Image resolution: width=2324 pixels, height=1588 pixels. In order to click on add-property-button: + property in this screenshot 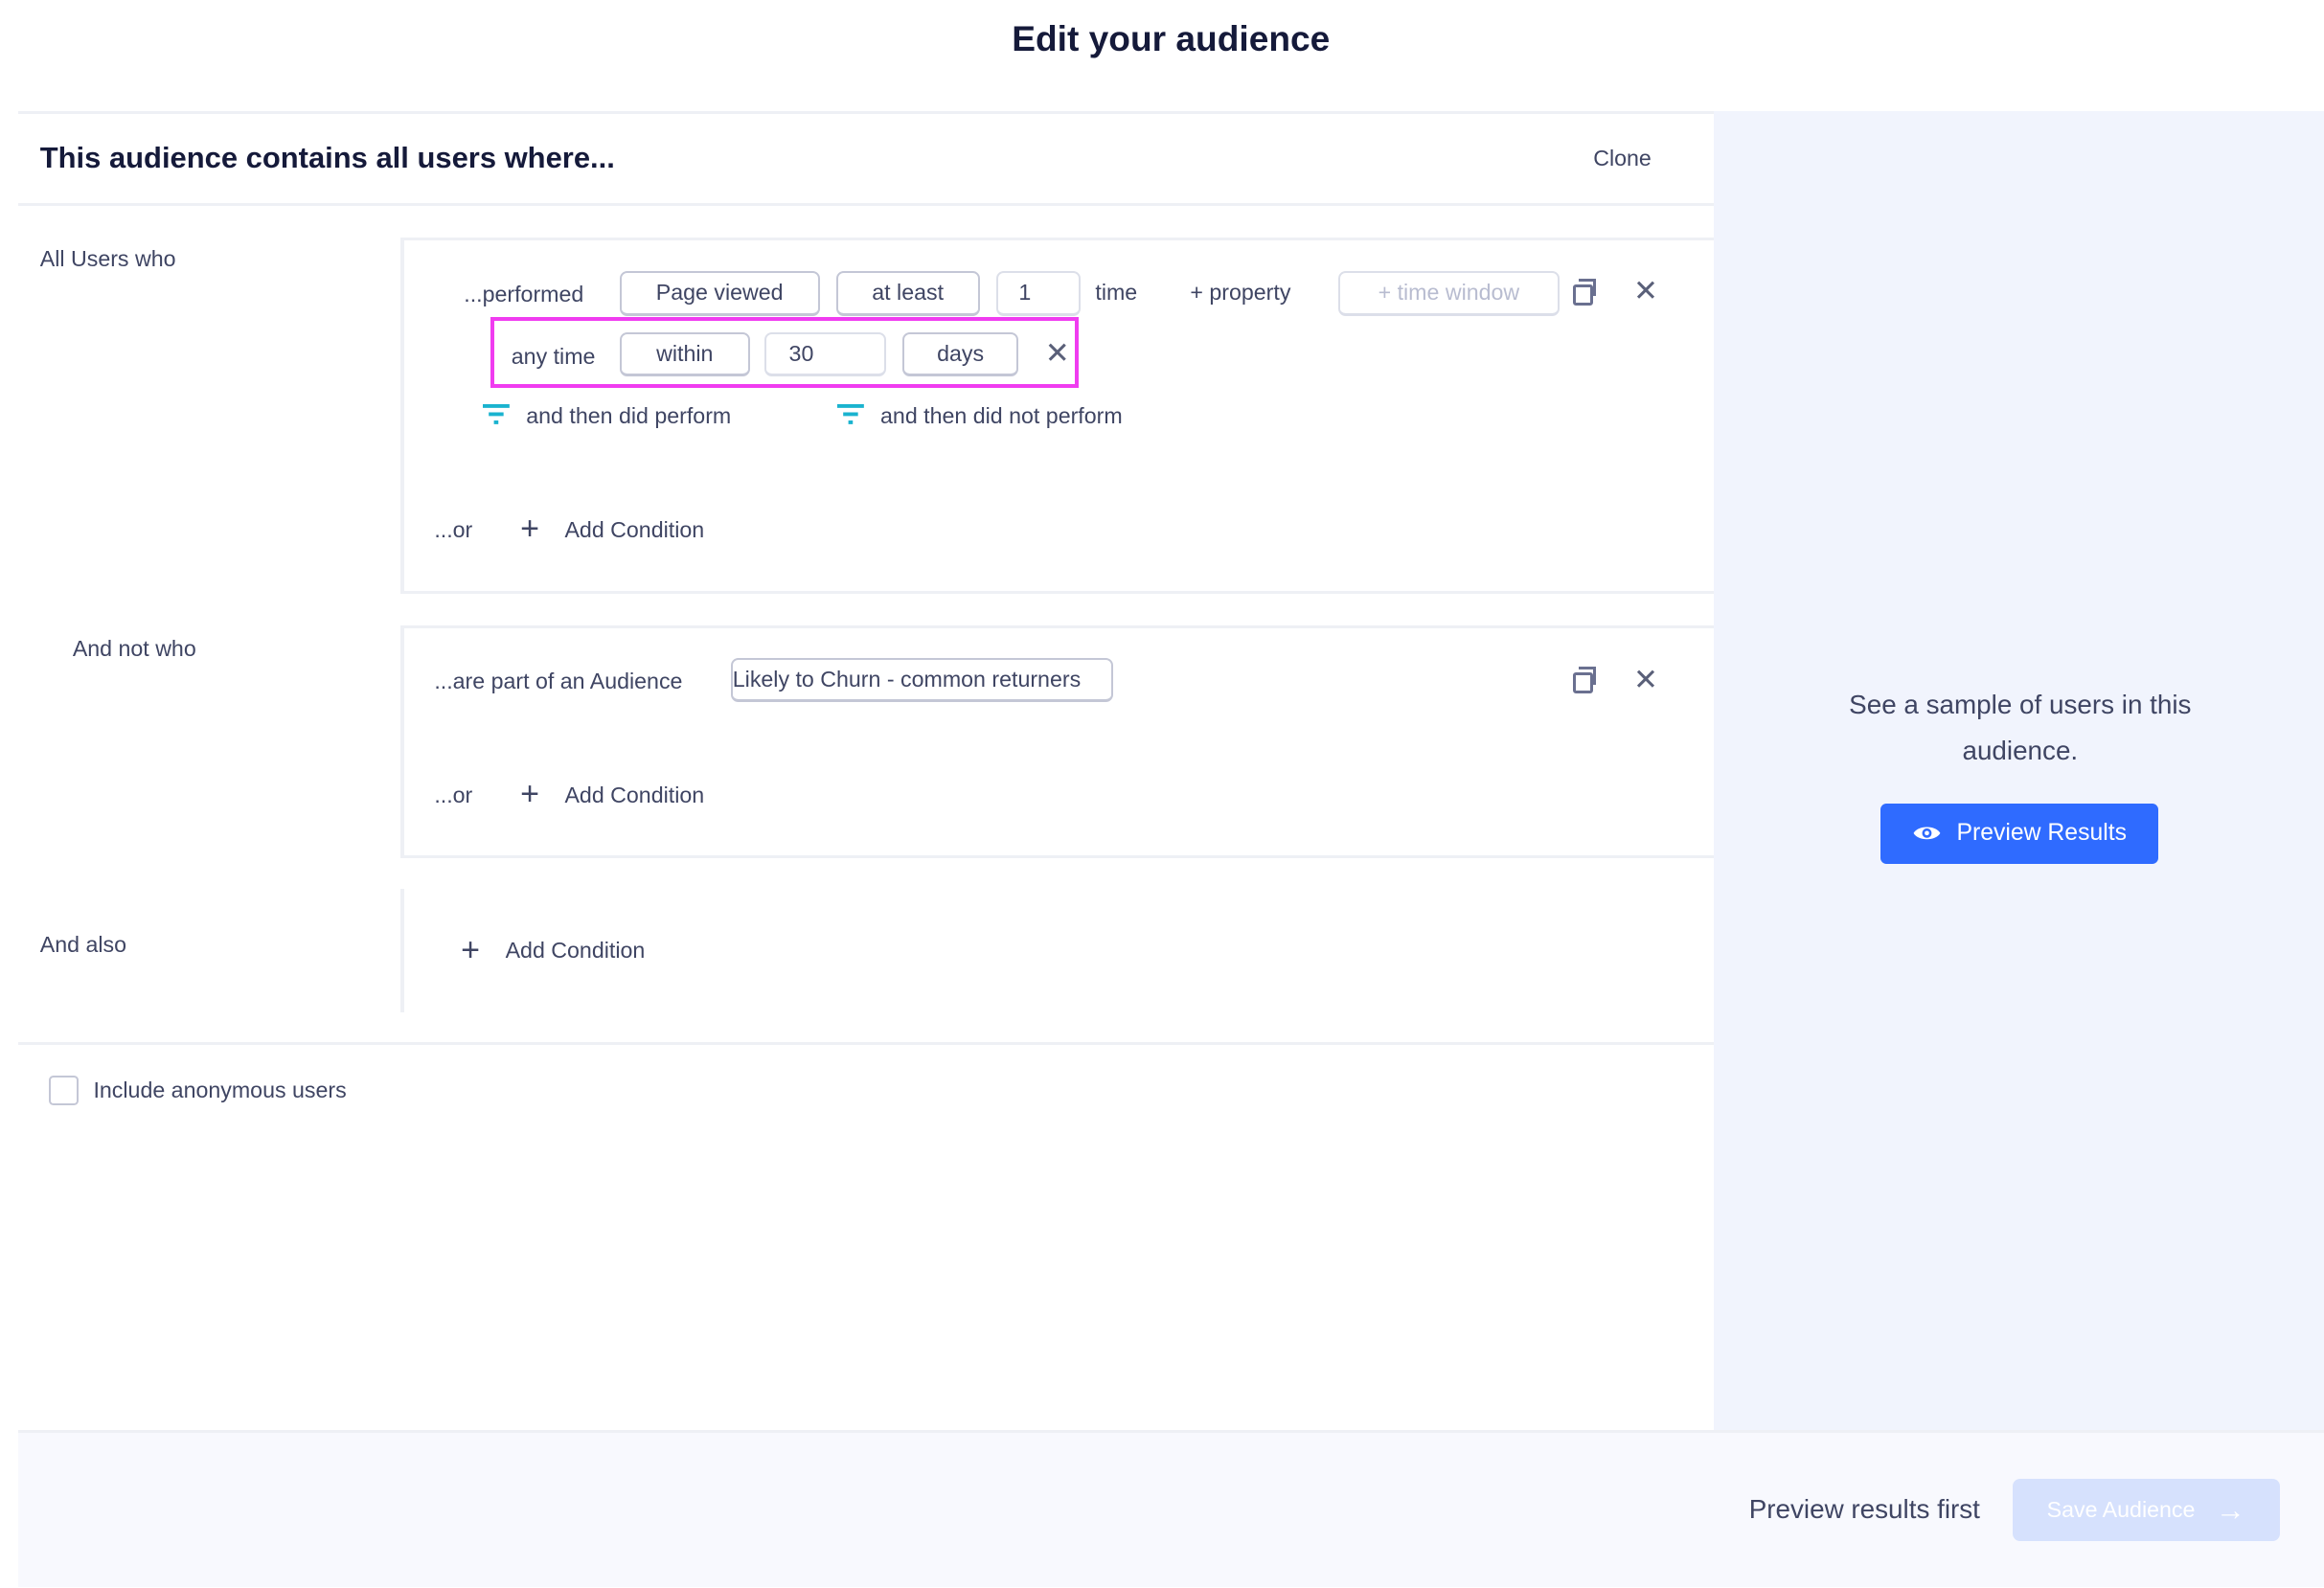, I will do `click(1240, 293)`.